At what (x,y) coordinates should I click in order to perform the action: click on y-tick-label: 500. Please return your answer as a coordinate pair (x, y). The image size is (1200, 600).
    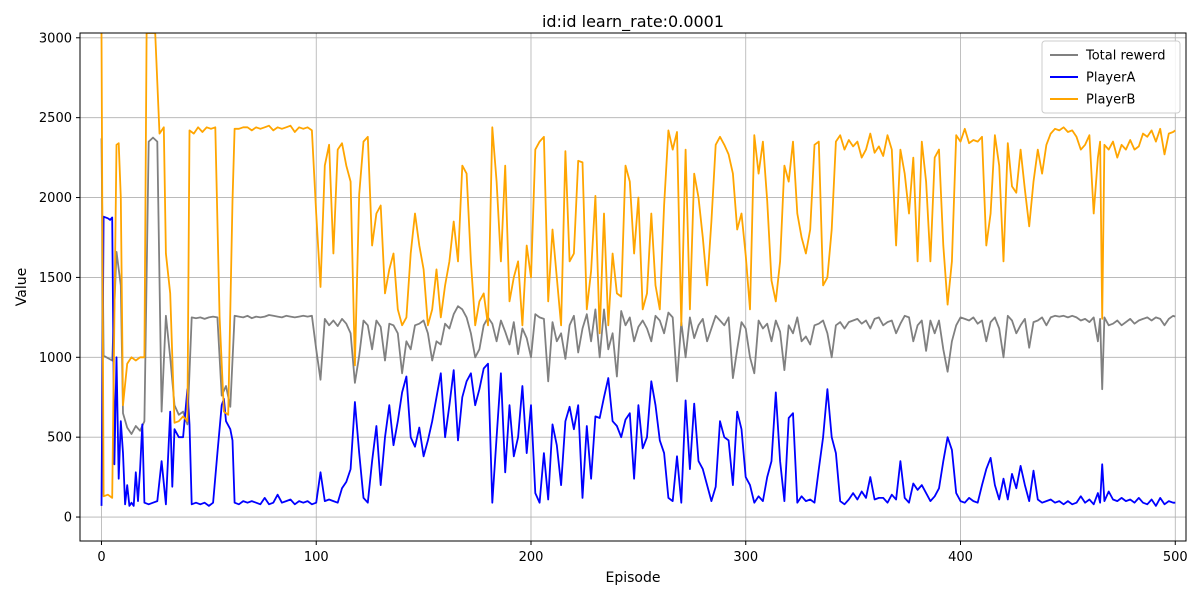
    Looking at the image, I should click on (59, 438).